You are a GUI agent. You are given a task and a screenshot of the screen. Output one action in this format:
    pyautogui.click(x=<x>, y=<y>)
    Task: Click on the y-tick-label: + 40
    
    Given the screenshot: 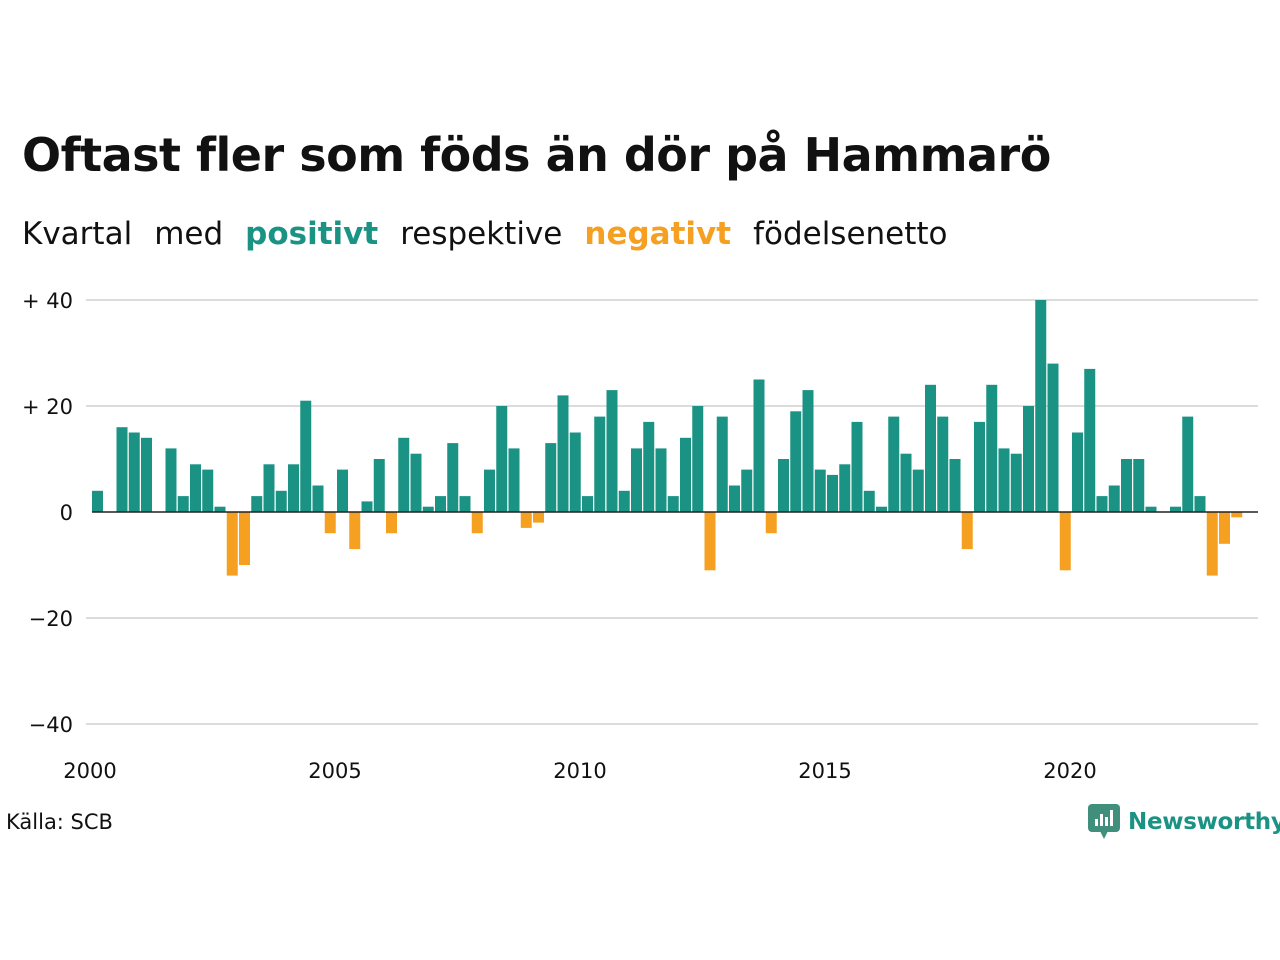 What is the action you would take?
    pyautogui.click(x=47, y=301)
    